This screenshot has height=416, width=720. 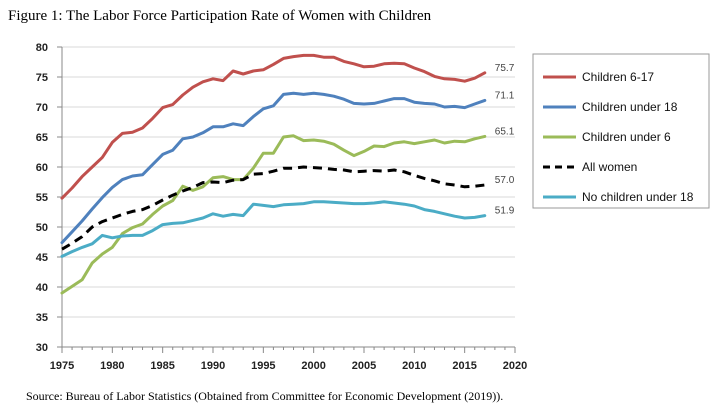 What do you see at coordinates (42, 228) in the screenshot?
I see `y-tick-label: 50` at bounding box center [42, 228].